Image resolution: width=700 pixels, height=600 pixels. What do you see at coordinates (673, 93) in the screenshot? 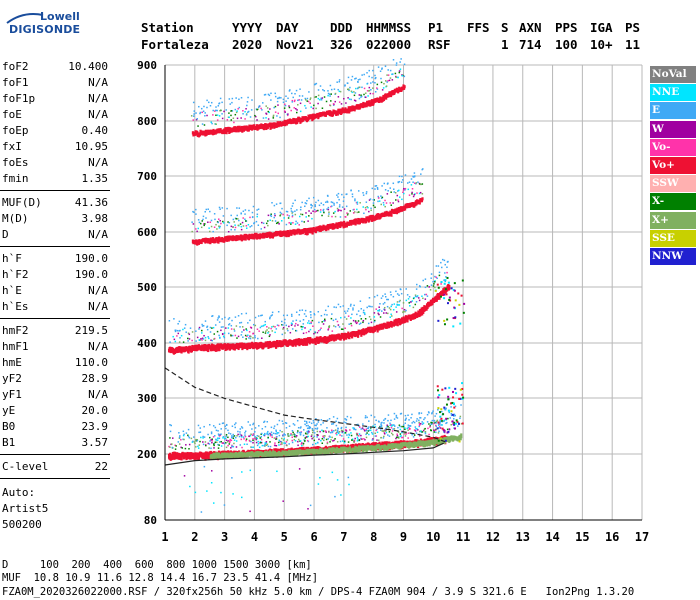
I see `legend-item-nne: NNE` at bounding box center [673, 93].